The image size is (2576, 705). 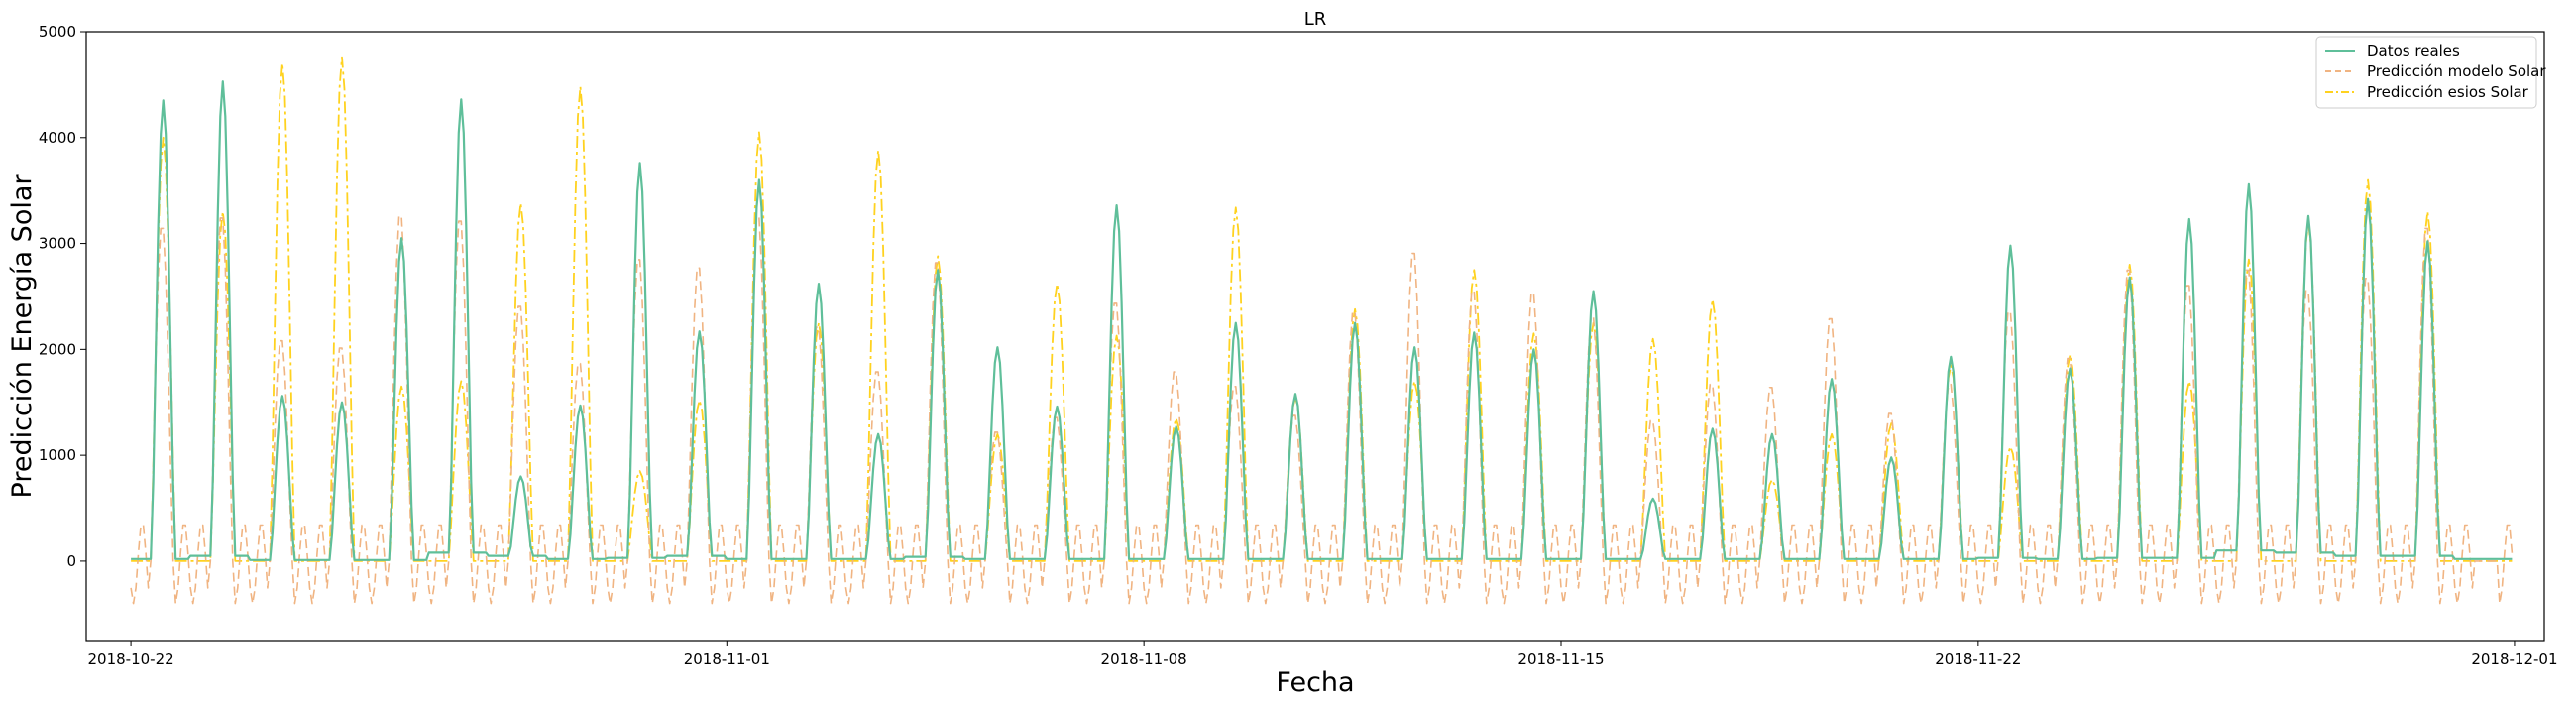 I want to click on y-tick-label: 5000, so click(x=57, y=32).